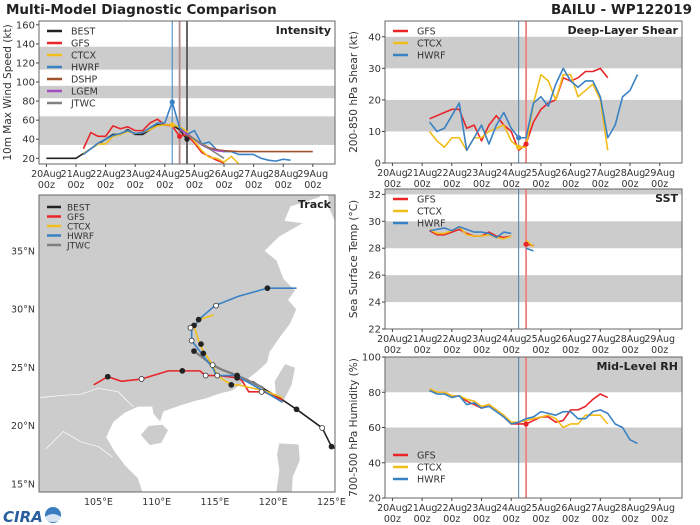 This screenshot has width=700, height=525. Describe the element at coordinates (154, 435) in the screenshot. I see `land-hainan` at that location.